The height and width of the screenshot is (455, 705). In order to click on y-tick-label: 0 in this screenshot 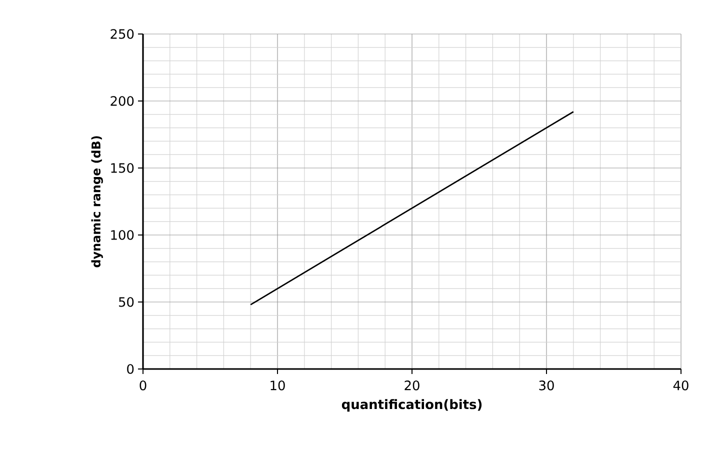, I will do `click(130, 369)`.